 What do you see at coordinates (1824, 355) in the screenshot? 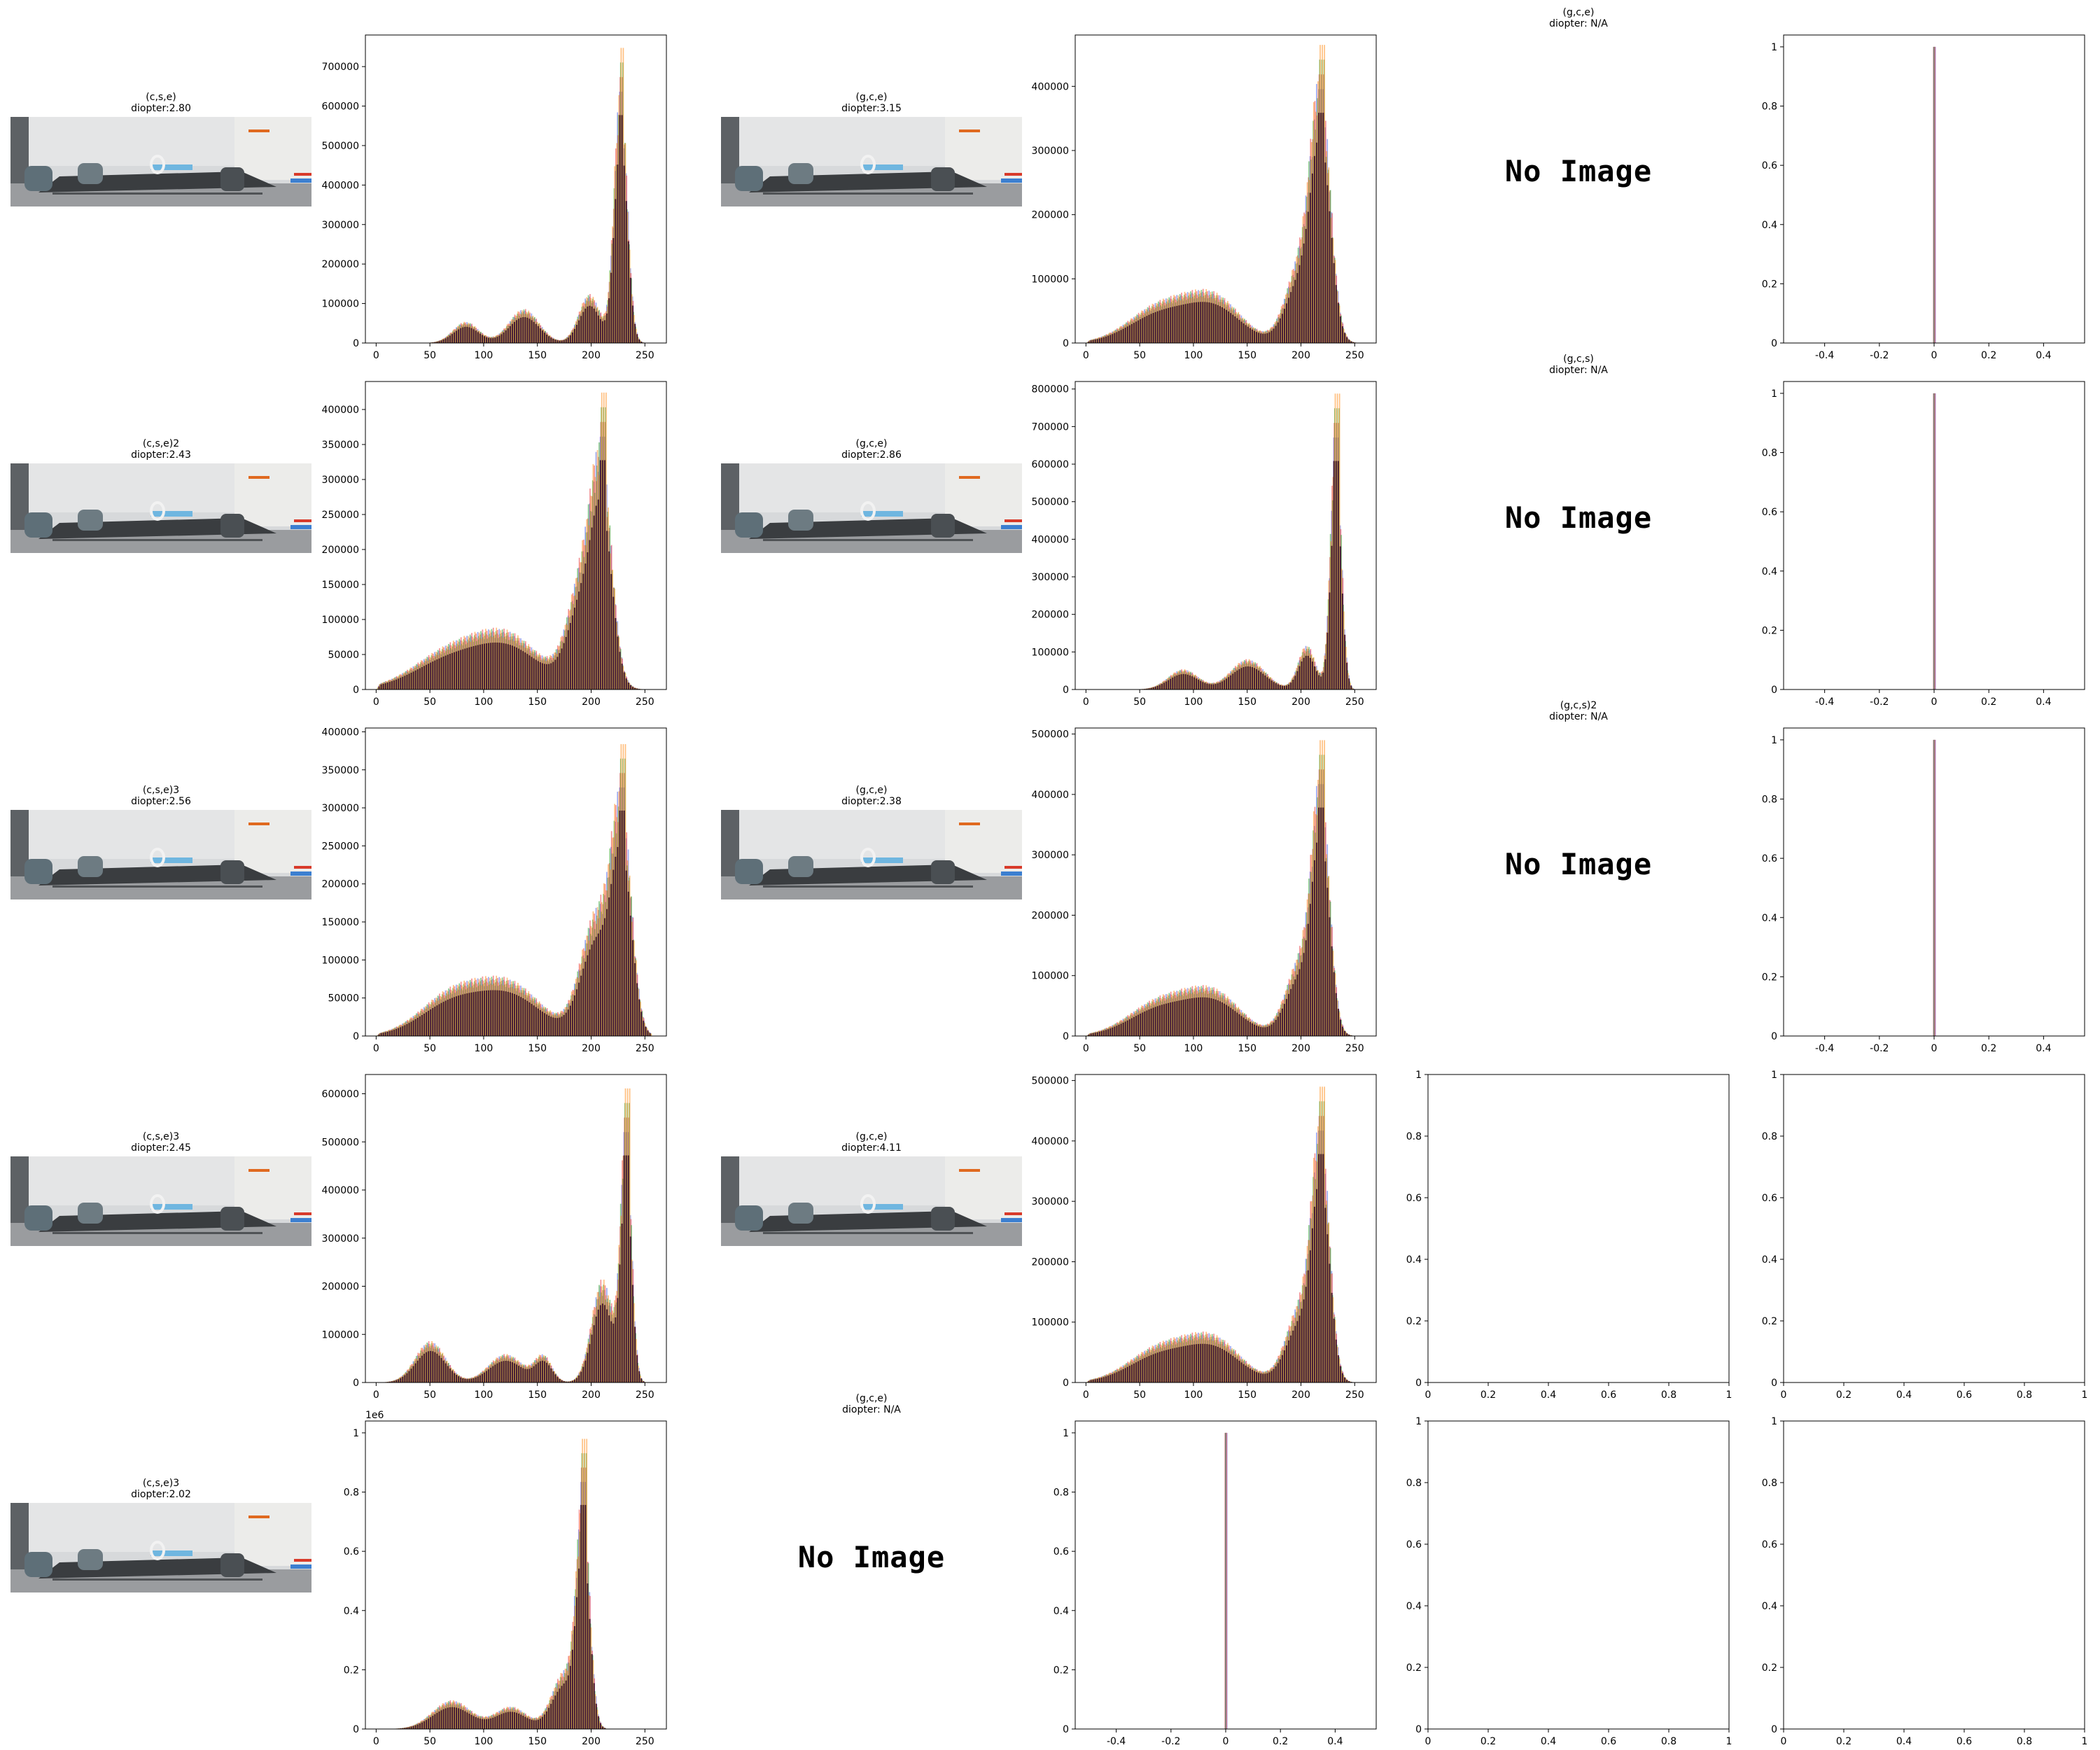
I see `x-tick-label: -0.4` at bounding box center [1824, 355].